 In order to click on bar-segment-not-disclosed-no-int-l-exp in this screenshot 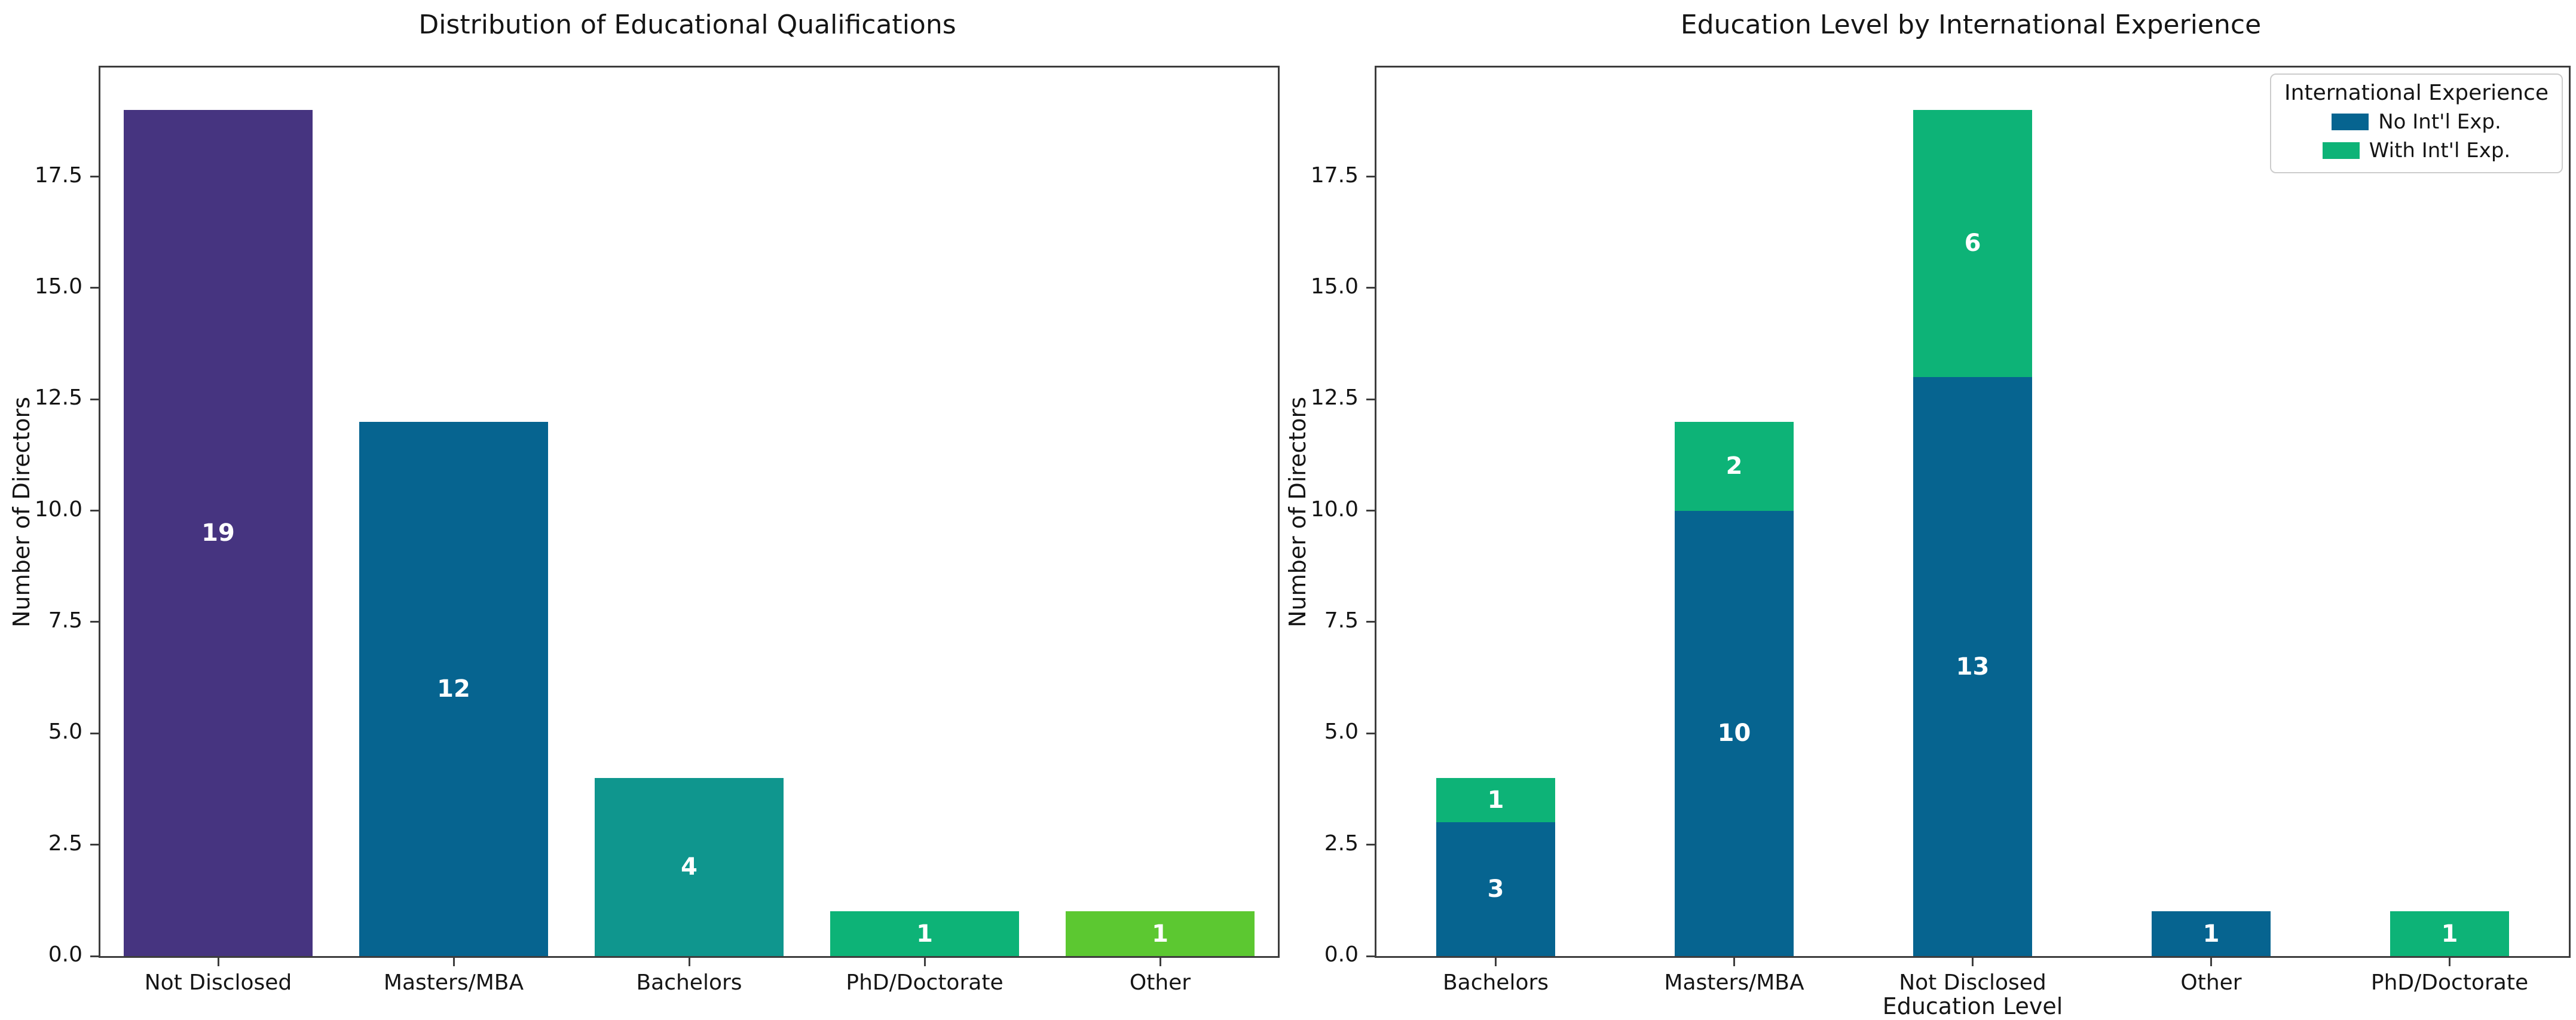, I will do `click(1973, 666)`.